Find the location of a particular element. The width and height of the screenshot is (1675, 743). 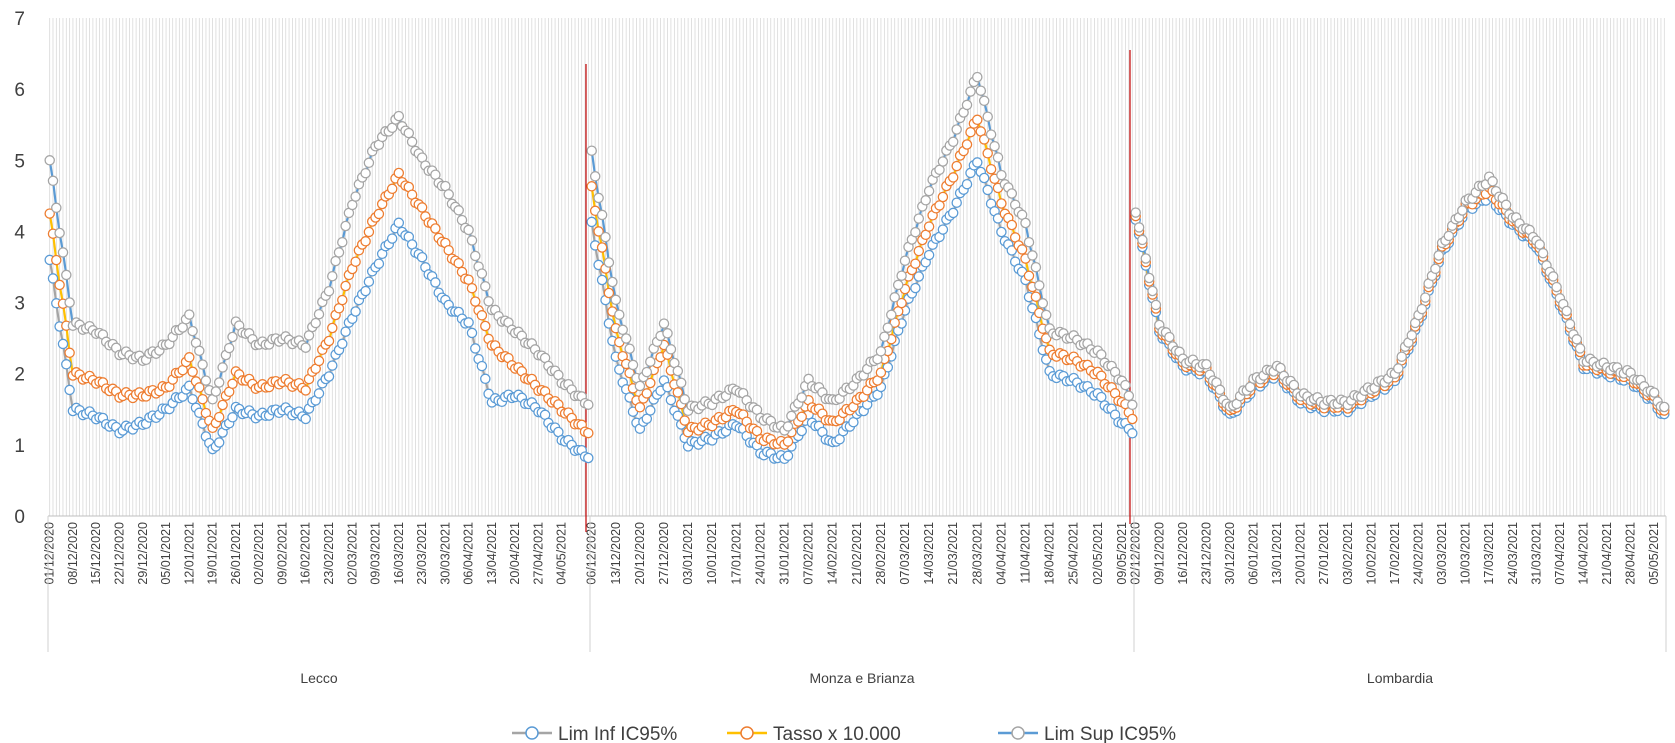

x-tick-label: 07/04/2021 is located at coordinates (1560, 553).